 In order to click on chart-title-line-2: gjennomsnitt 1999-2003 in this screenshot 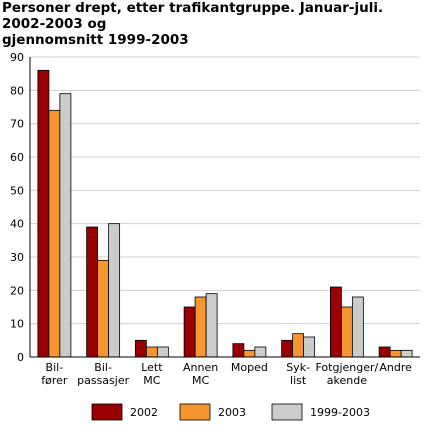, I will do `click(95, 40)`.